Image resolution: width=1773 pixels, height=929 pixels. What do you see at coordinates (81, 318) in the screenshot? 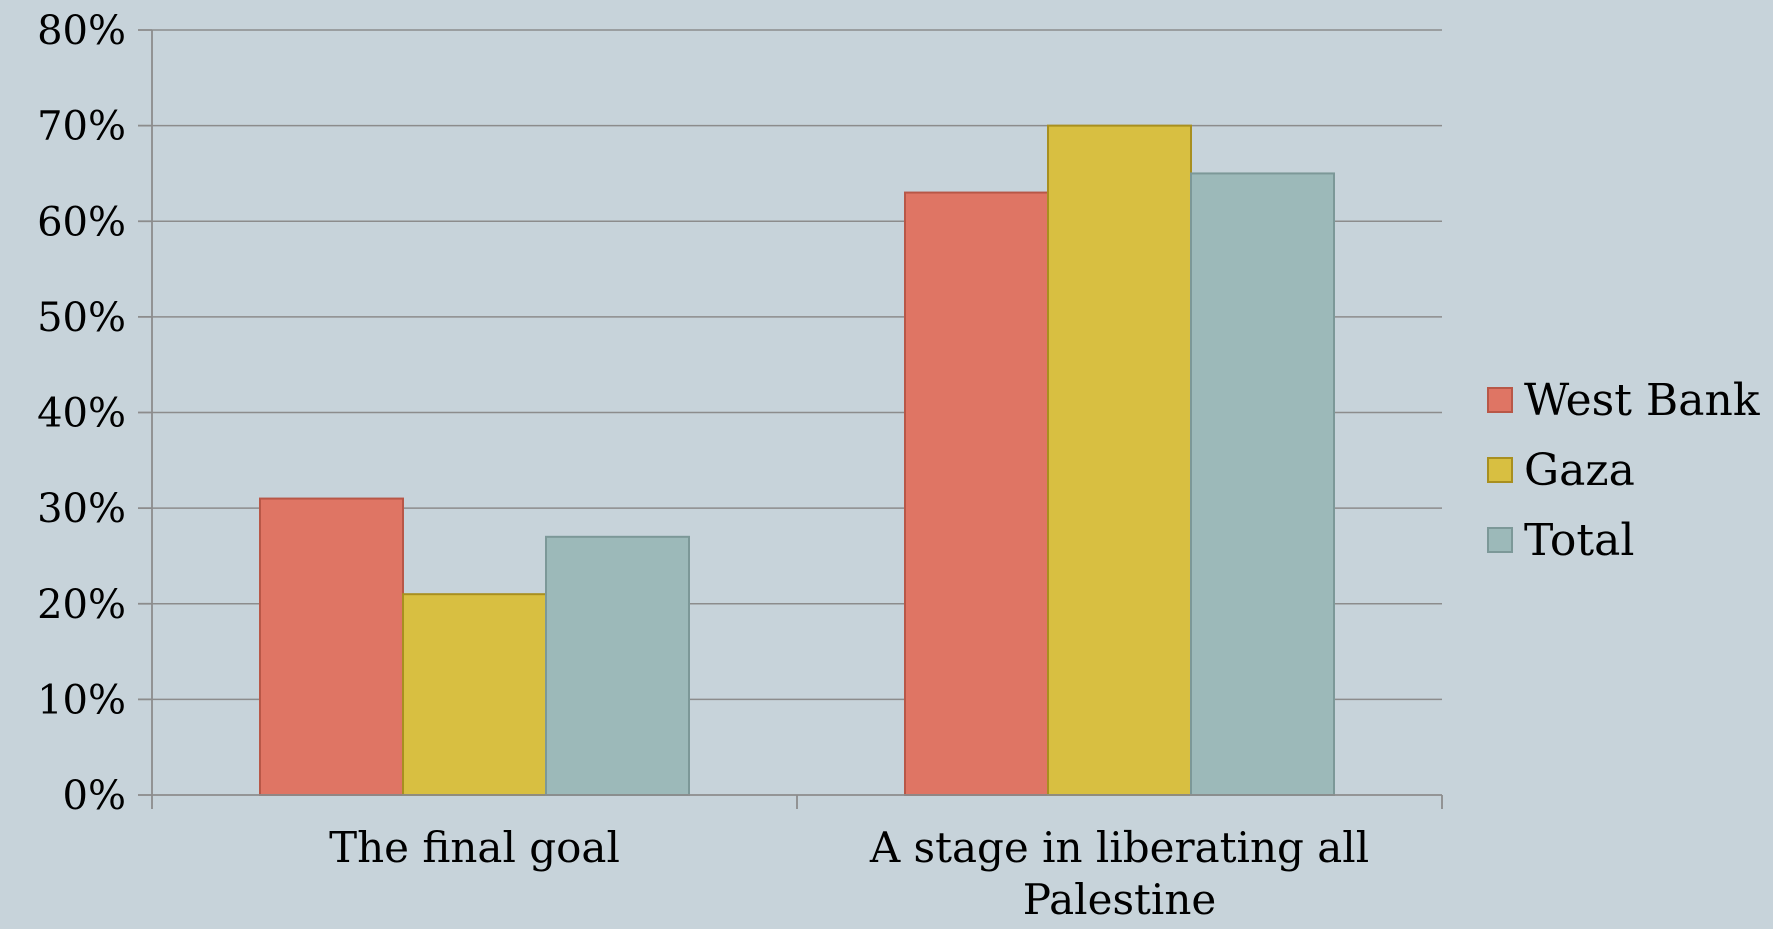
I see `y-tick-label: 50%` at bounding box center [81, 318].